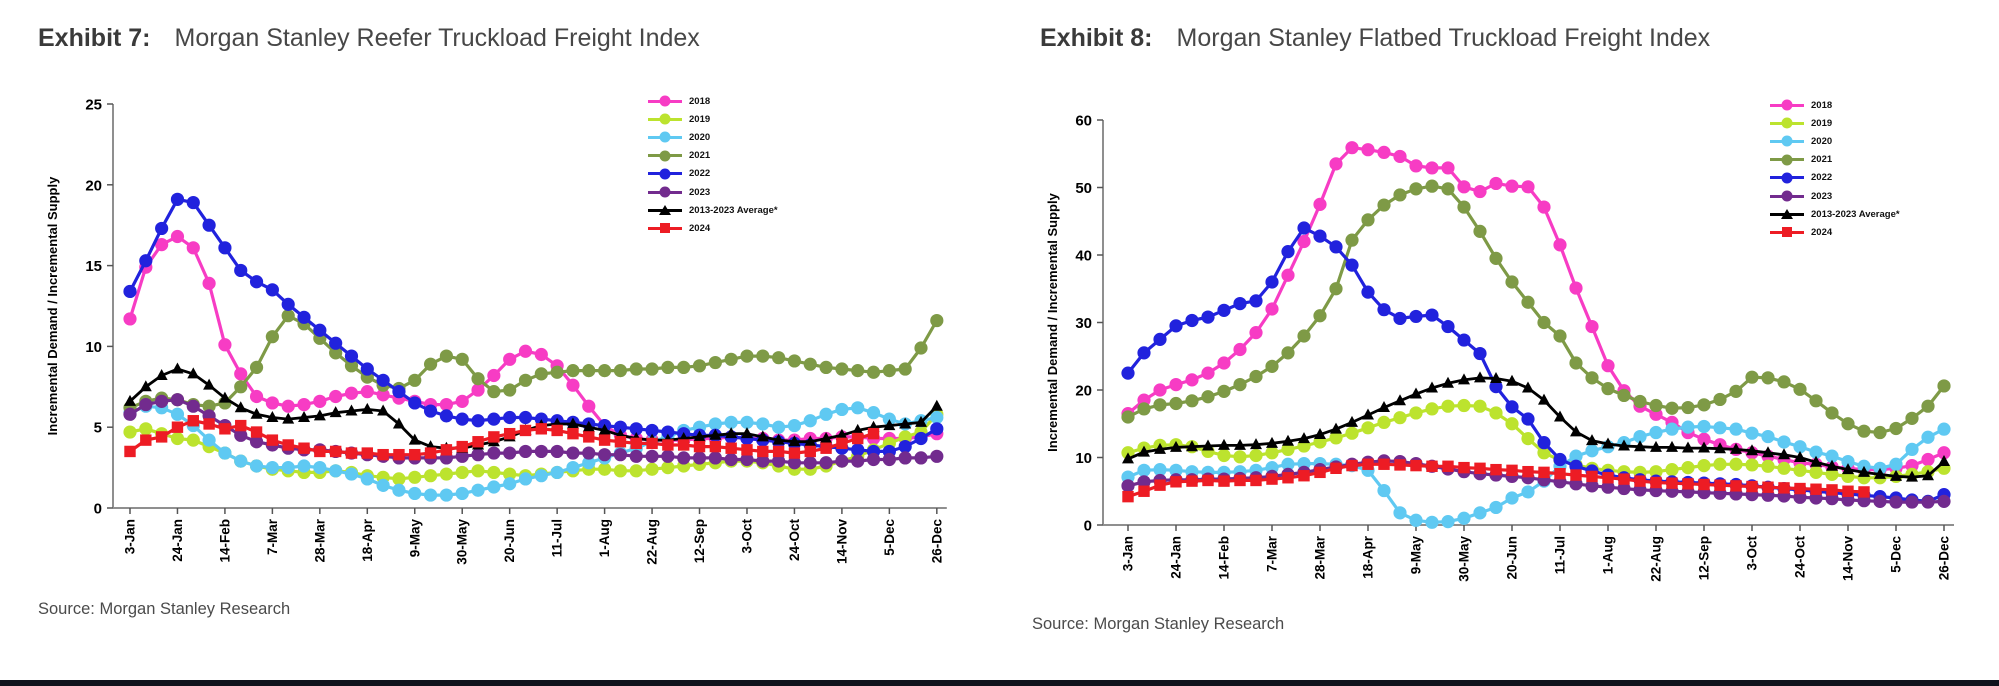 Image resolution: width=1999 pixels, height=686 pixels. What do you see at coordinates (1176, 557) in the screenshot?
I see `x-tick-label: 24-Jan` at bounding box center [1176, 557].